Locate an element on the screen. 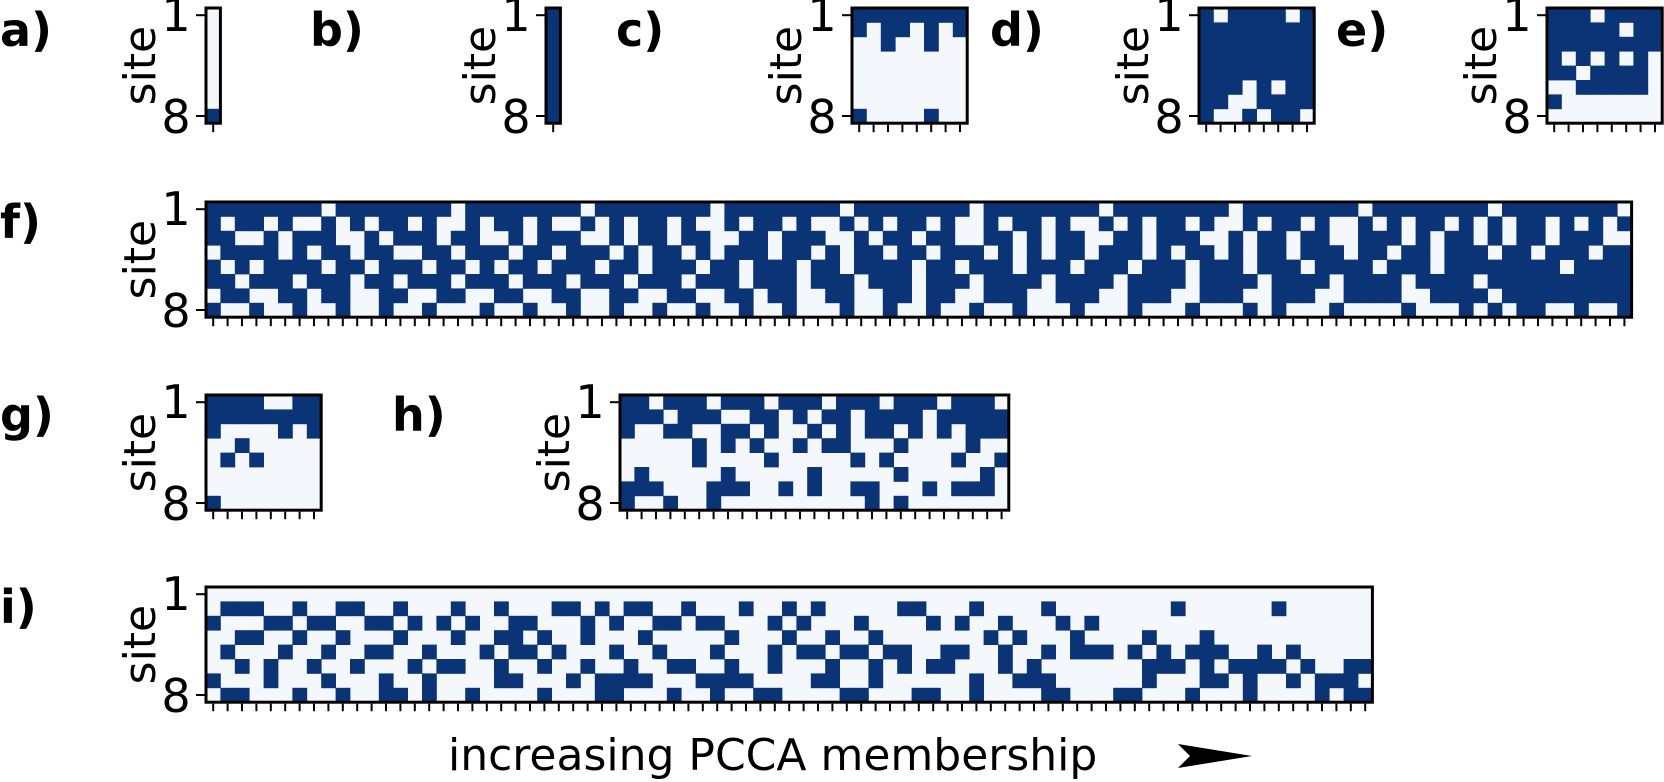 Image resolution: width=1664 pixels, height=782 pixels. panel-letter: e) is located at coordinates (1362, 30).